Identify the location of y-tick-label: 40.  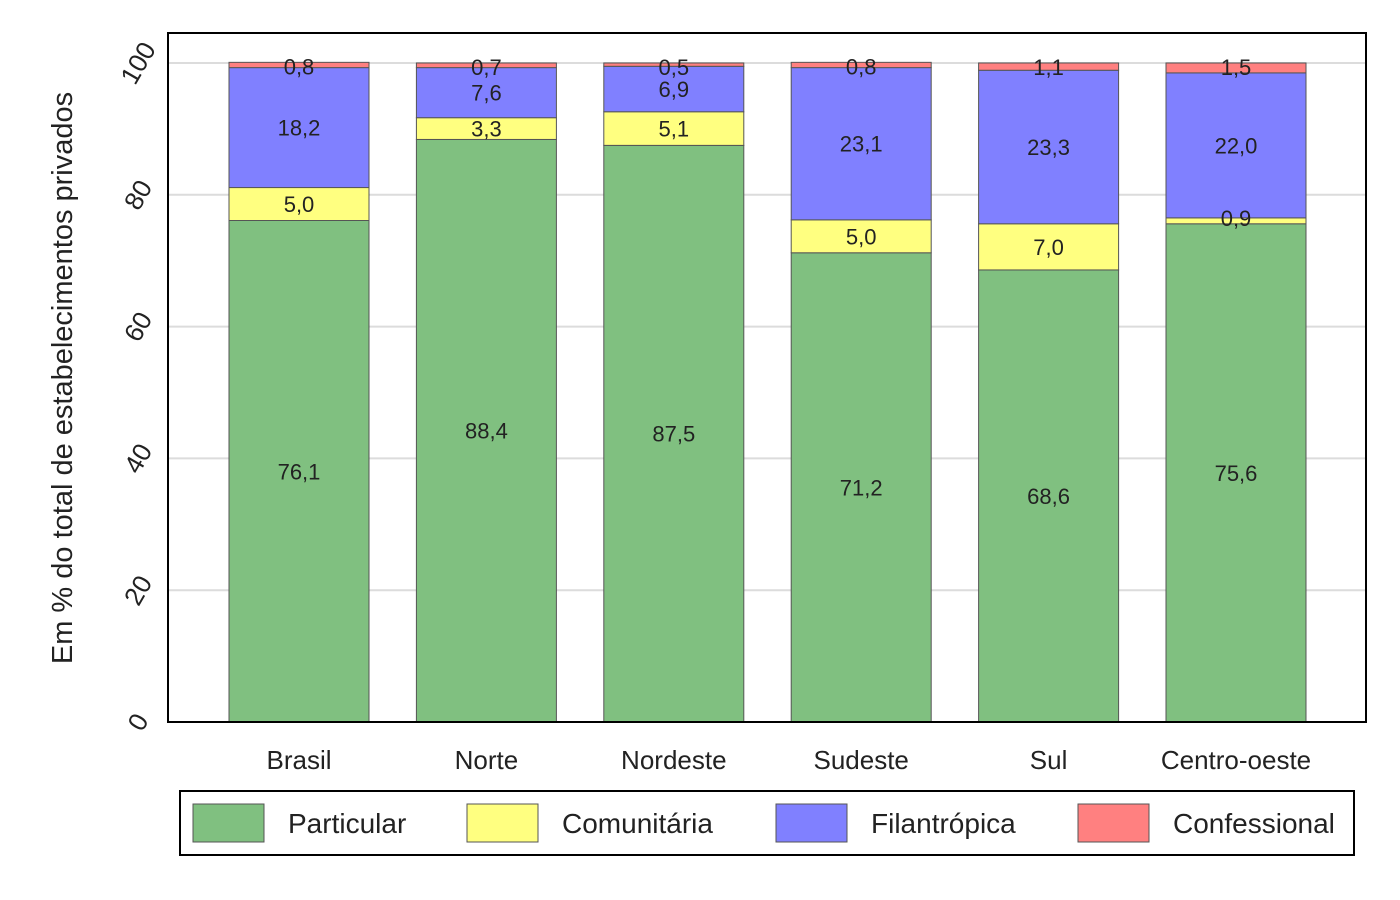
(138, 458).